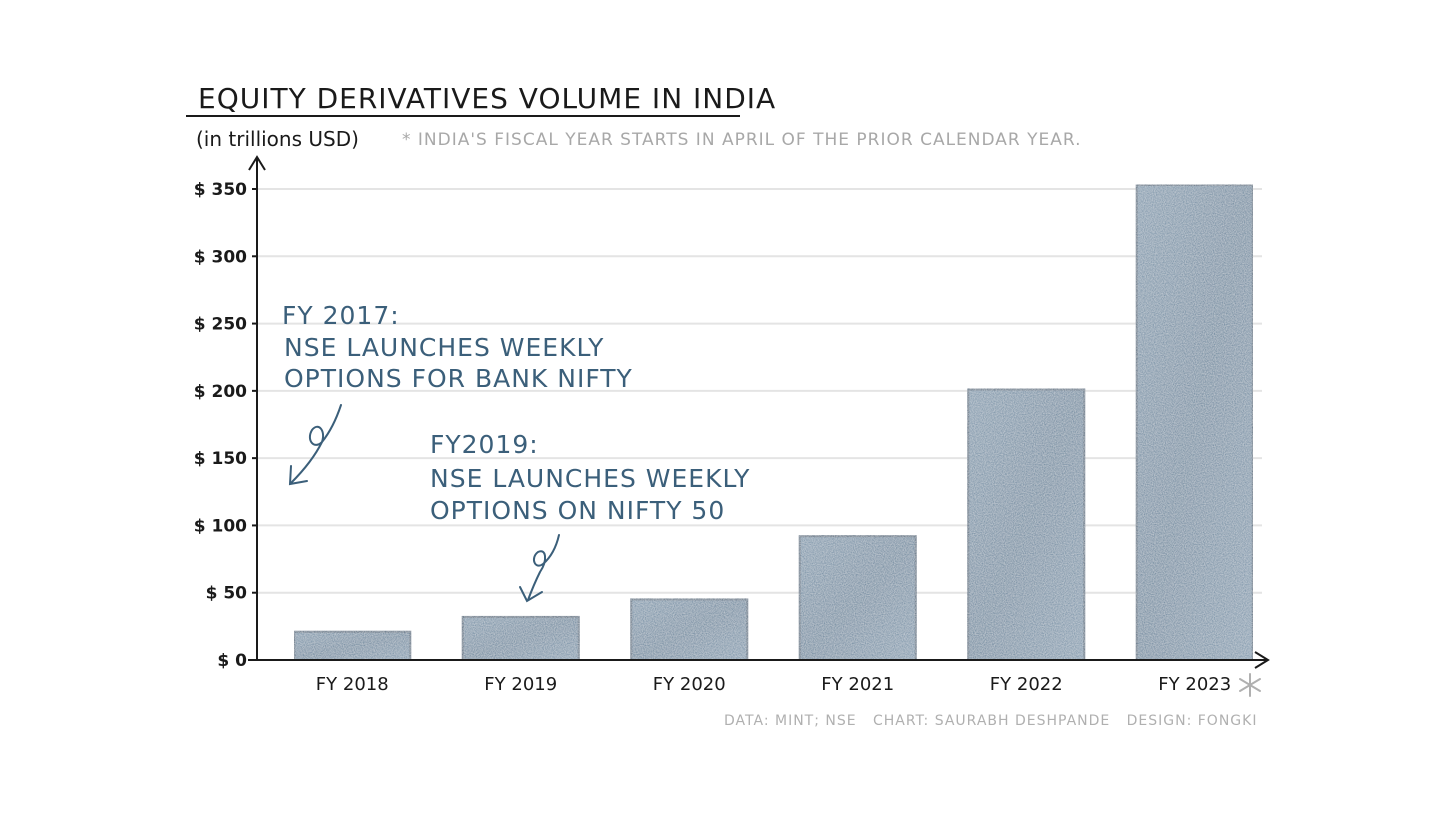 The width and height of the screenshot is (1456, 819). I want to click on x-tick-label: FY 2019, so click(520, 684).